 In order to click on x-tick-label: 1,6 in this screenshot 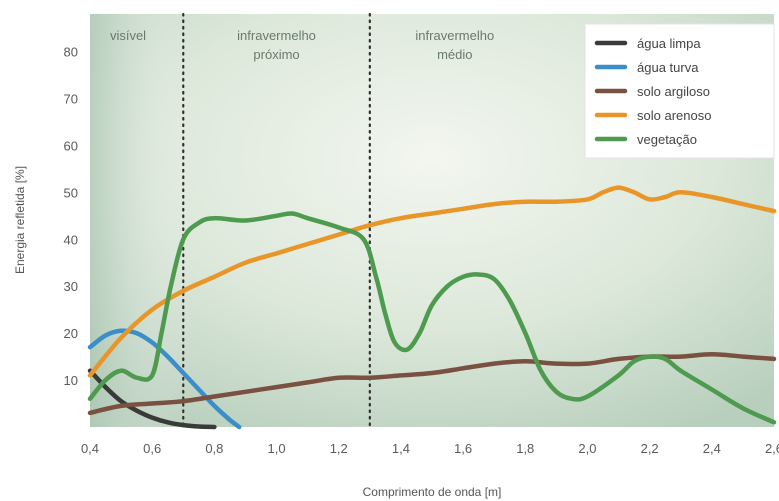, I will do `click(463, 448)`.